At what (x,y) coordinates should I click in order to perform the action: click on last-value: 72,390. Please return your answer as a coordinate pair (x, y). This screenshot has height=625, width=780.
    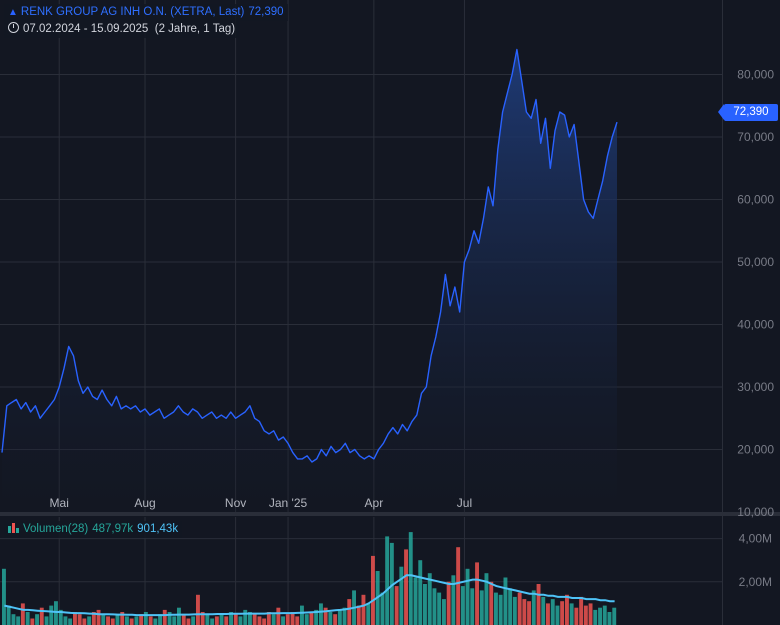
    Looking at the image, I should click on (266, 12).